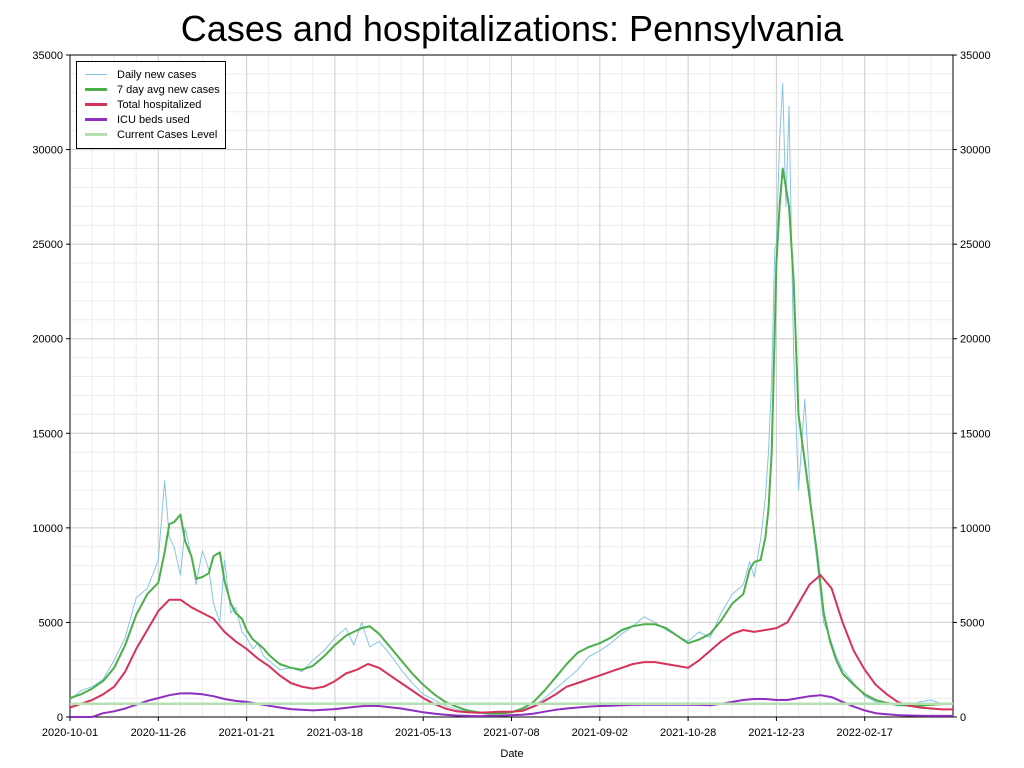 Image resolution: width=1024 pixels, height=768 pixels. What do you see at coordinates (975, 340) in the screenshot?
I see `y-tick-label-right: 20000` at bounding box center [975, 340].